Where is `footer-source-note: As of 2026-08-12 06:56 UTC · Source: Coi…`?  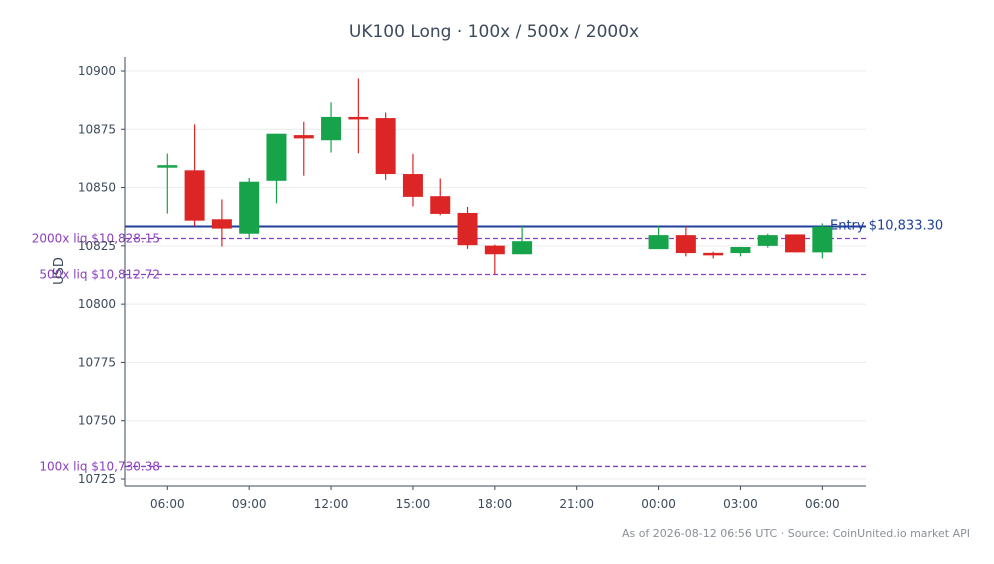 footer-source-note: As of 2026-08-12 06:56 UTC · Source: Coi… is located at coordinates (796, 533).